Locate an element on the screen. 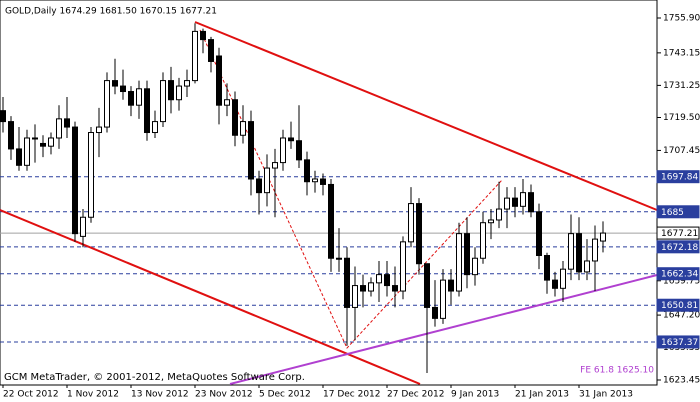 This screenshot has height=402, width=700. y-tick-label: 1743.15 is located at coordinates (681, 53).